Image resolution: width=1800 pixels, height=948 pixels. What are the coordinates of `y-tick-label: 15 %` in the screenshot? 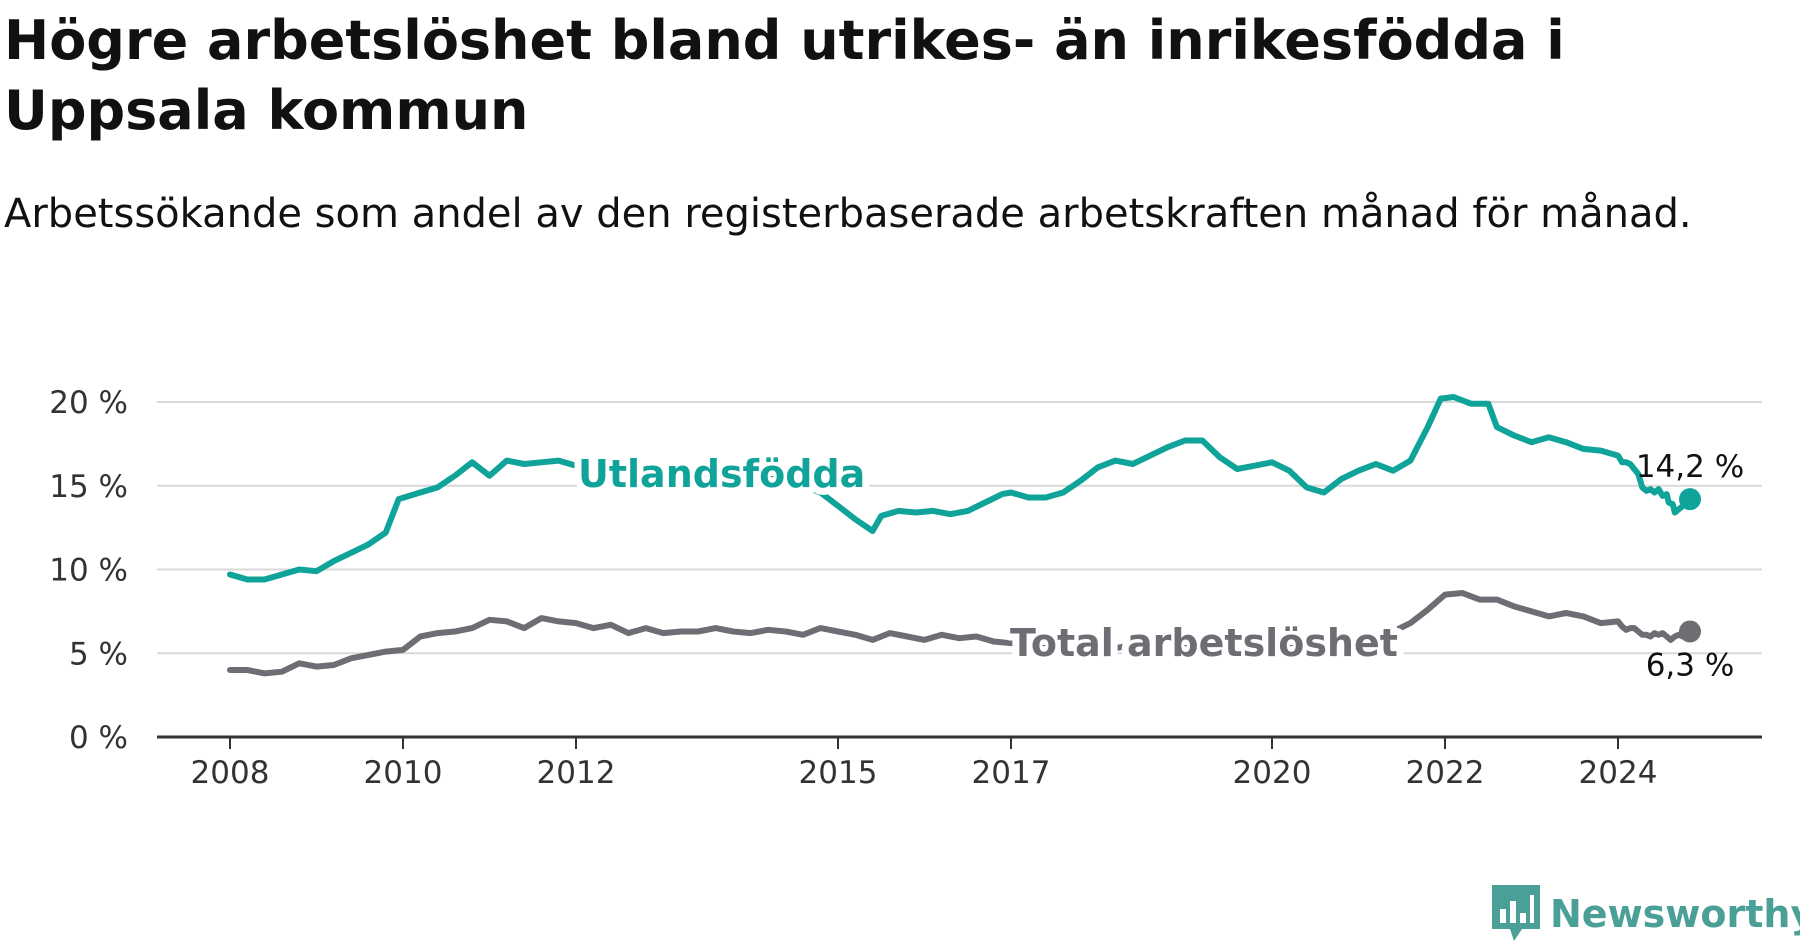 It's located at (88, 487).